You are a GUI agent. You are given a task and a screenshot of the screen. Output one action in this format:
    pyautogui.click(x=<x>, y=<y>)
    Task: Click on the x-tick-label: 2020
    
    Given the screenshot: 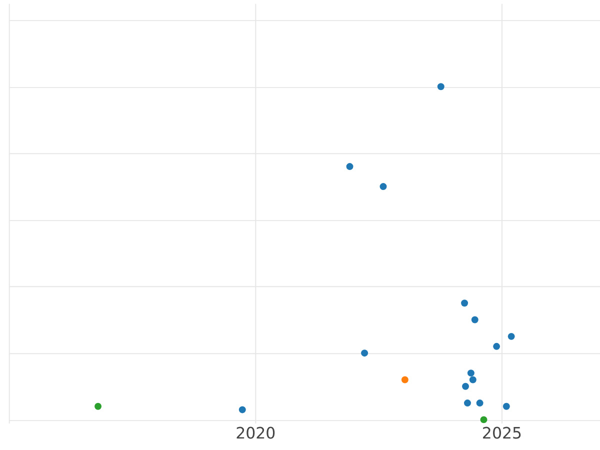 What is the action you would take?
    pyautogui.click(x=256, y=432)
    